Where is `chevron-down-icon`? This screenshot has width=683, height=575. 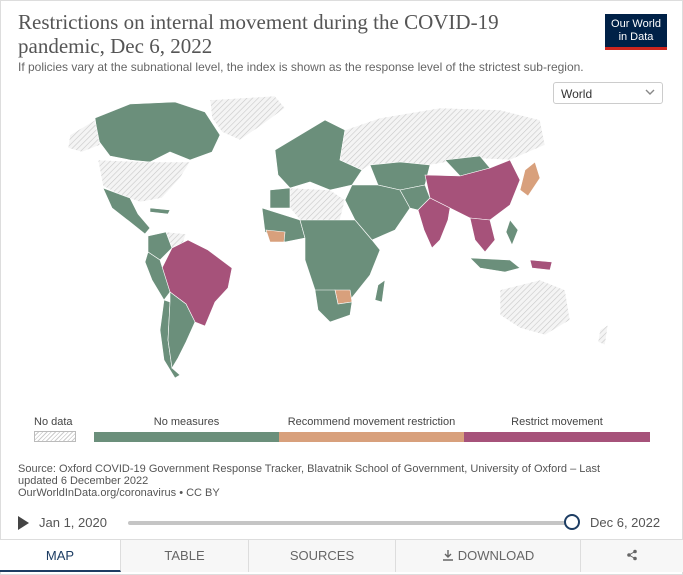 chevron-down-icon is located at coordinates (650, 92).